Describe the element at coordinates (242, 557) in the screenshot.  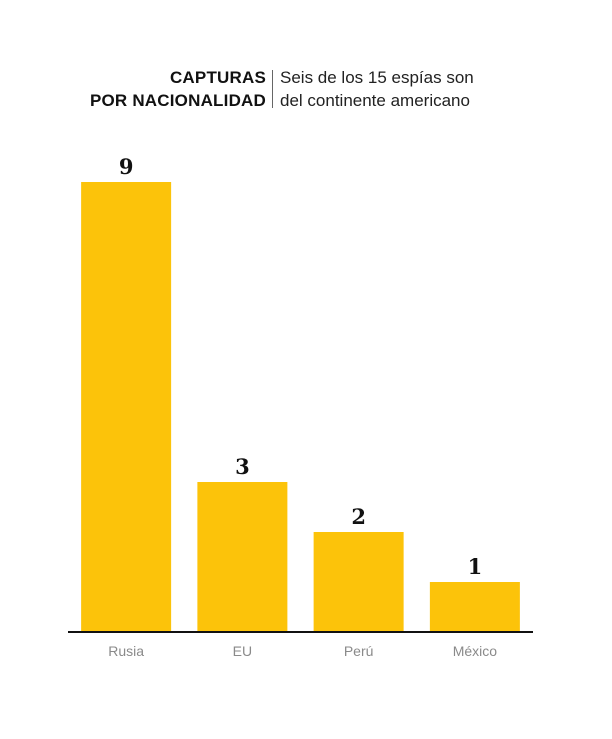
I see `bar-eu` at that location.